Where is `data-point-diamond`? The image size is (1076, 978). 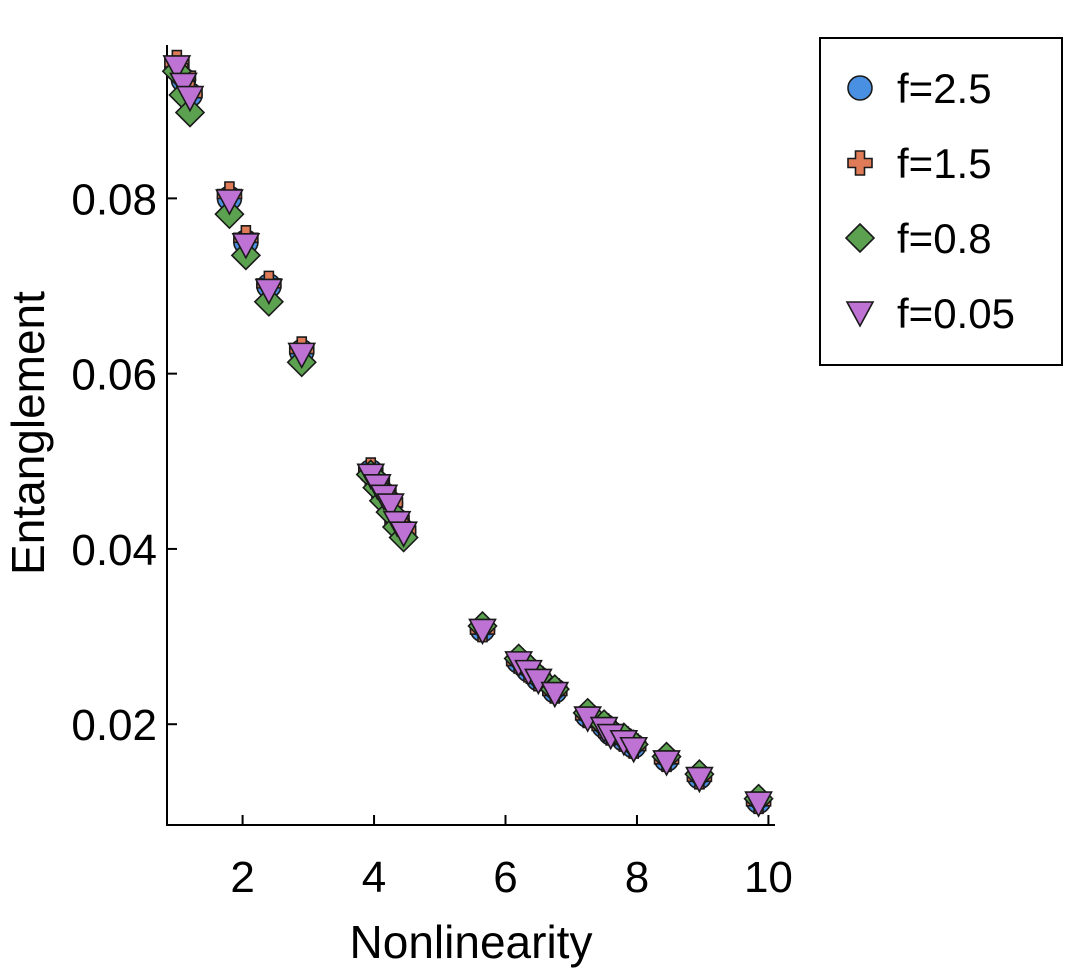 data-point-diamond is located at coordinates (190, 112).